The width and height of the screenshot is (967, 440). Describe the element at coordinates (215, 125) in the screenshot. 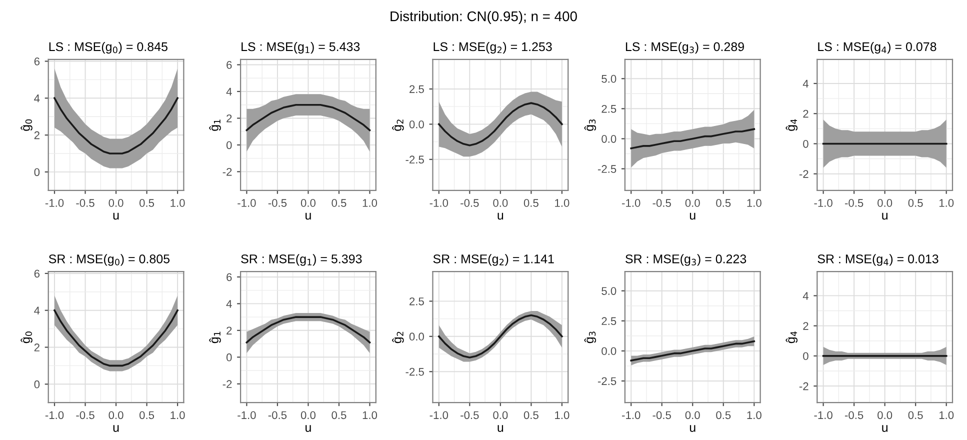

I see `y-axis-title: ĝ$_{1}$` at that location.